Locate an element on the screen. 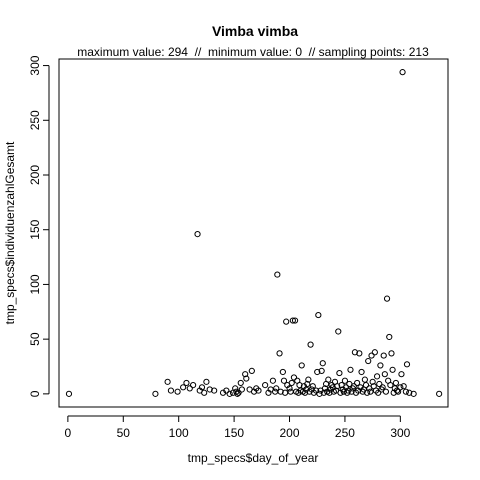 Image resolution: width=480 pixels, height=480 pixels. y-tick-label: 250 is located at coordinates (35, 120).